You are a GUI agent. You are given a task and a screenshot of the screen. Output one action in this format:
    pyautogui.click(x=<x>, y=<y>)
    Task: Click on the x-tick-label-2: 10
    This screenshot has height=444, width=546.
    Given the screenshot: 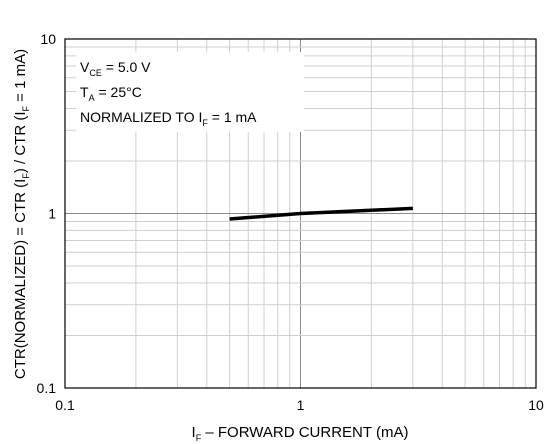 What is the action you would take?
    pyautogui.click(x=536, y=405)
    